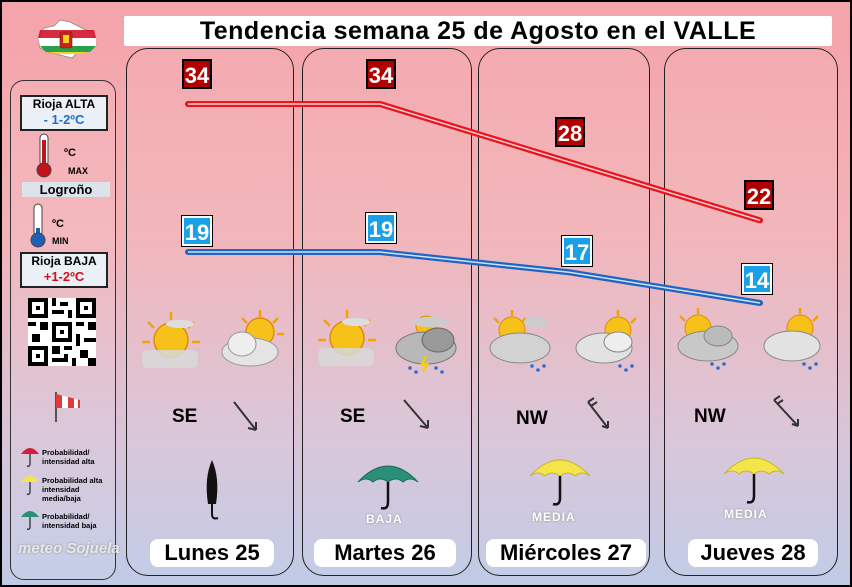 This screenshot has width=852, height=587. I want to click on thermometer-max-icon, so click(44, 155).